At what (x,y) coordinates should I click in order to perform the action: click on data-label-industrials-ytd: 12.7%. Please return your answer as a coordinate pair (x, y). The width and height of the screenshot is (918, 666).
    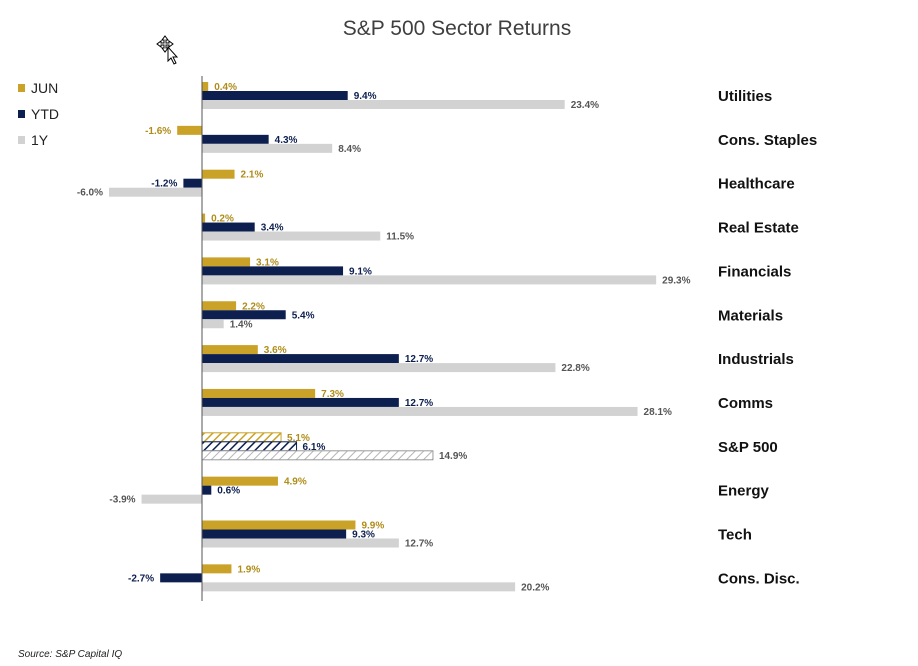
    Looking at the image, I should click on (419, 359).